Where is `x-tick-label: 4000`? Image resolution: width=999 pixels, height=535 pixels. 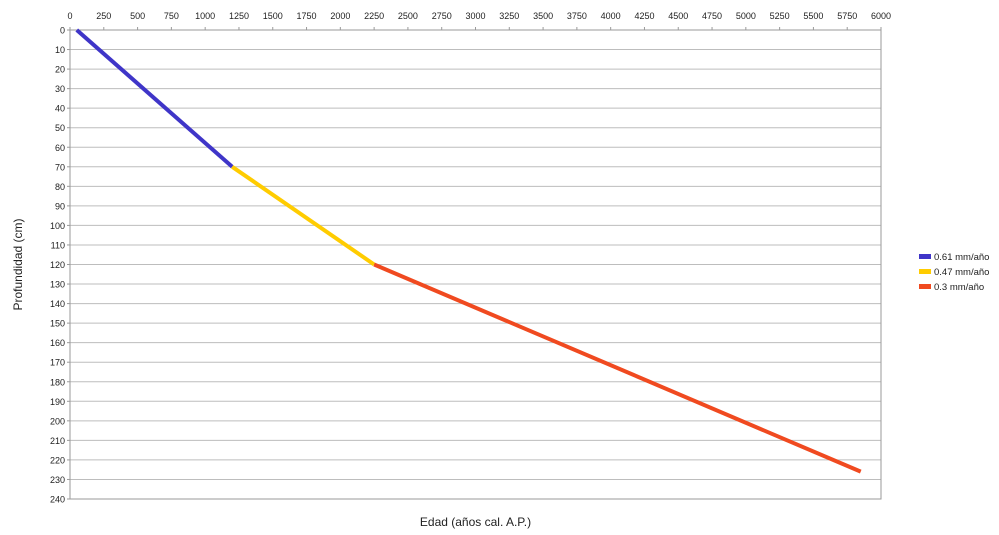 x-tick-label: 4000 is located at coordinates (611, 16).